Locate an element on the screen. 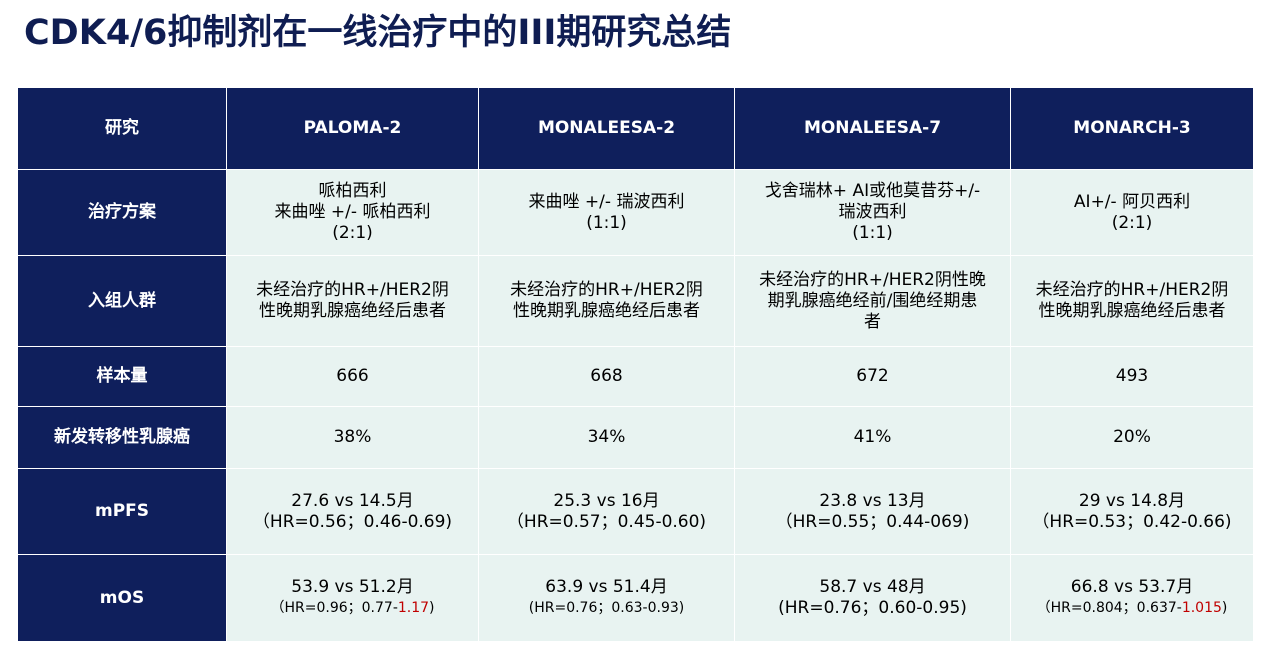  sample-size-cell: 493 is located at coordinates (1132, 376).